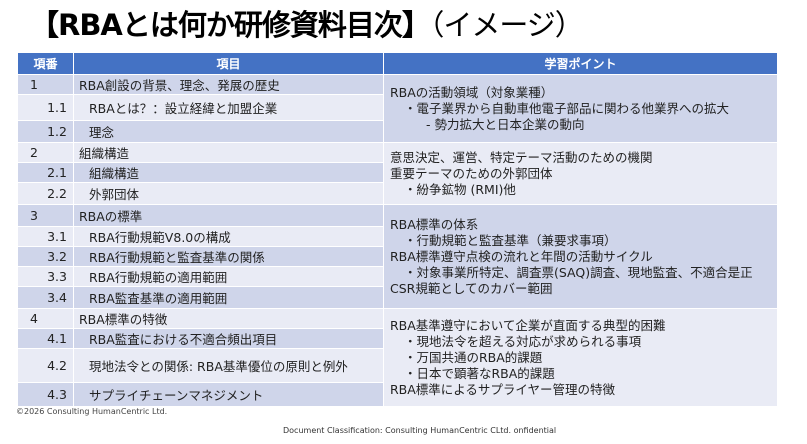  What do you see at coordinates (45, 365) in the screenshot?
I see `row-number: 4.2` at bounding box center [45, 365].